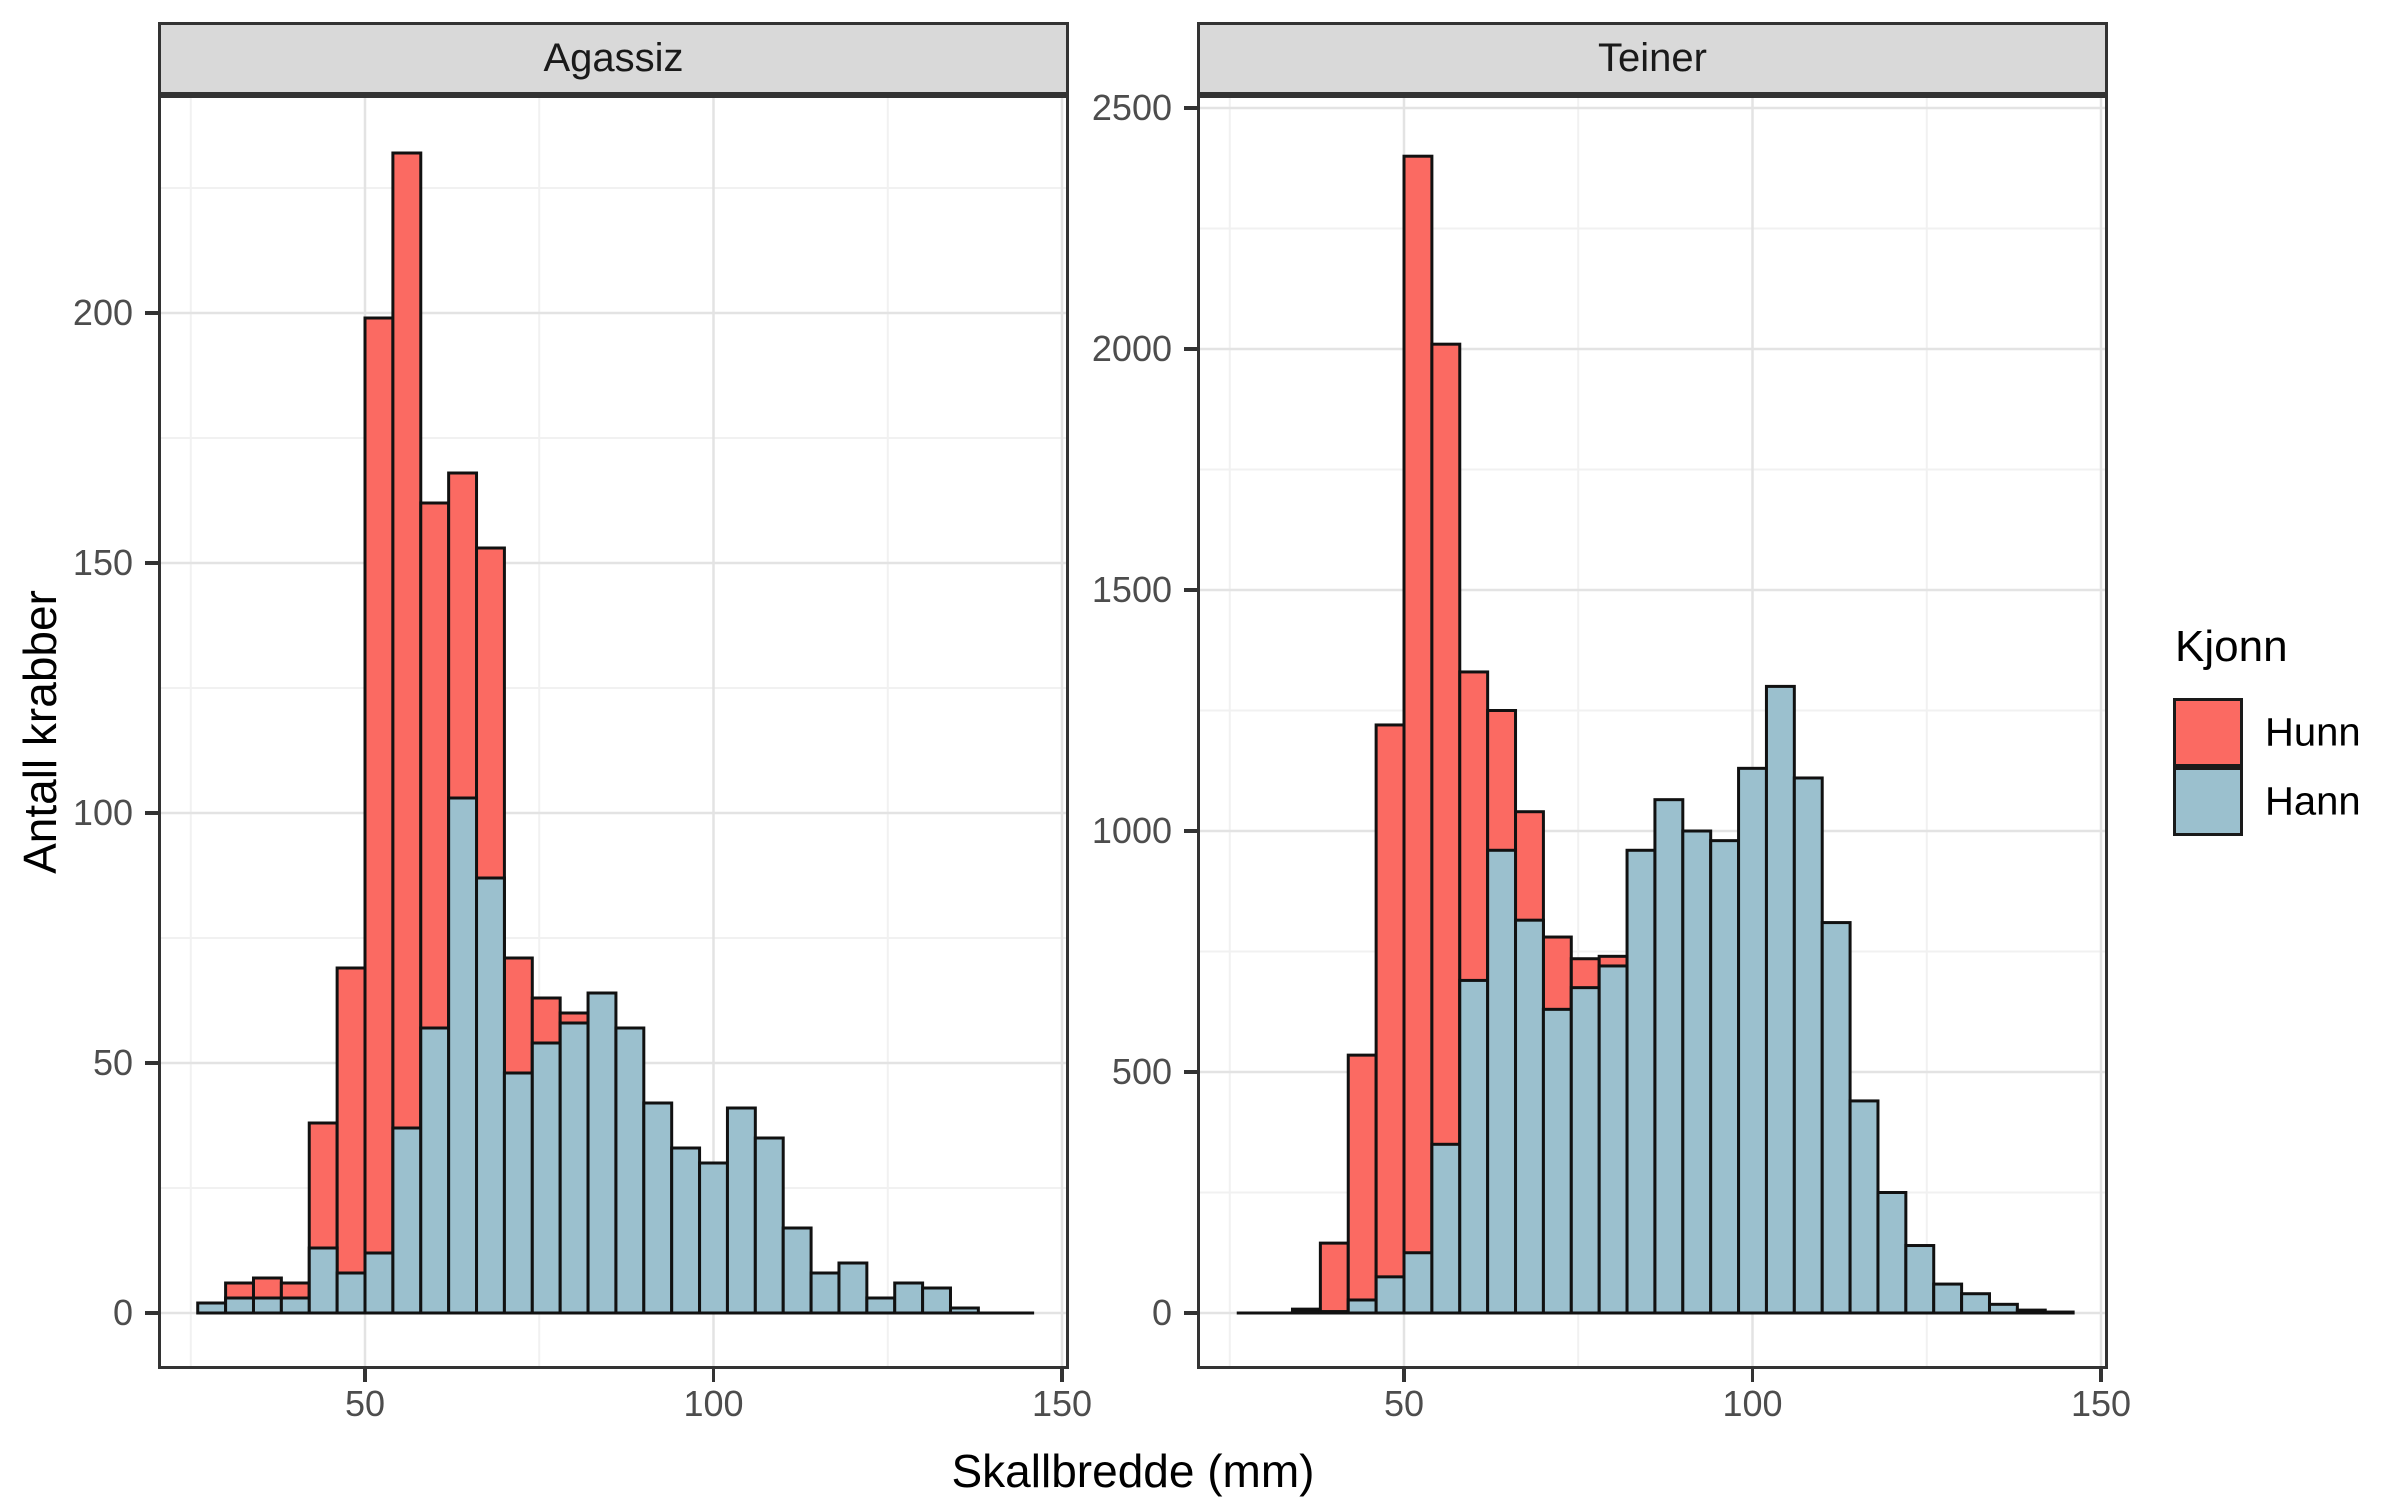 The height and width of the screenshot is (1500, 2400). What do you see at coordinates (2231, 646) in the screenshot?
I see `legend-title: Kjonn` at bounding box center [2231, 646].